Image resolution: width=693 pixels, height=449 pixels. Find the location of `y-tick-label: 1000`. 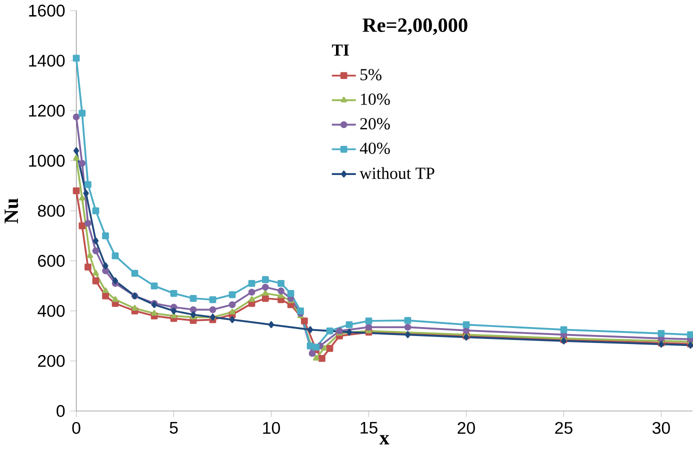

y-tick-label: 1000 is located at coordinates (47, 160).